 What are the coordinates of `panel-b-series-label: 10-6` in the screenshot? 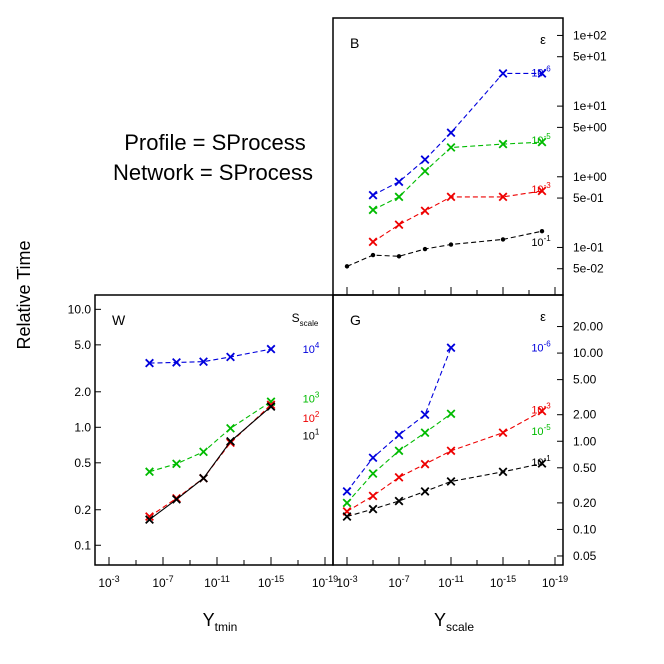 It's located at (541, 71).